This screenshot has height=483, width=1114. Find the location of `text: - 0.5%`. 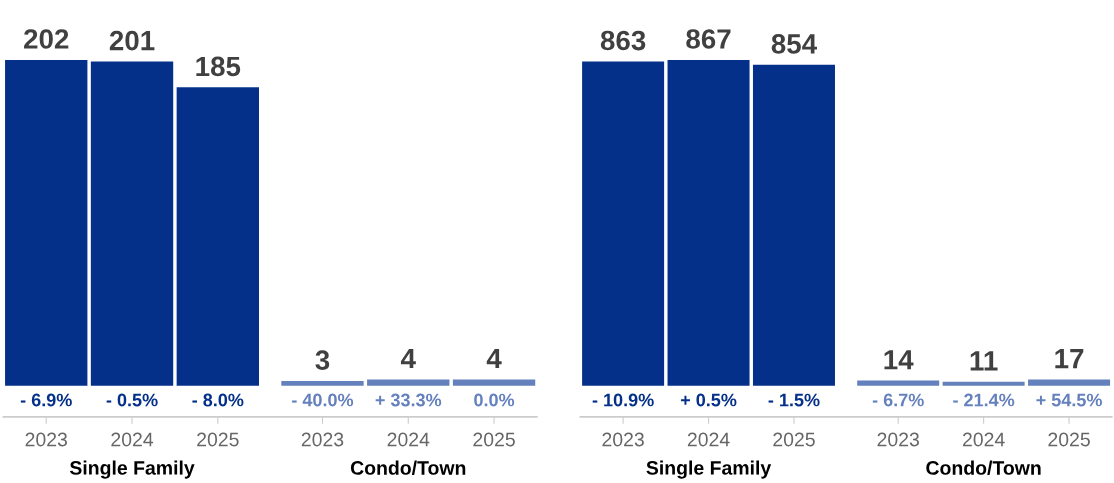

text: - 0.5% is located at coordinates (132, 400).